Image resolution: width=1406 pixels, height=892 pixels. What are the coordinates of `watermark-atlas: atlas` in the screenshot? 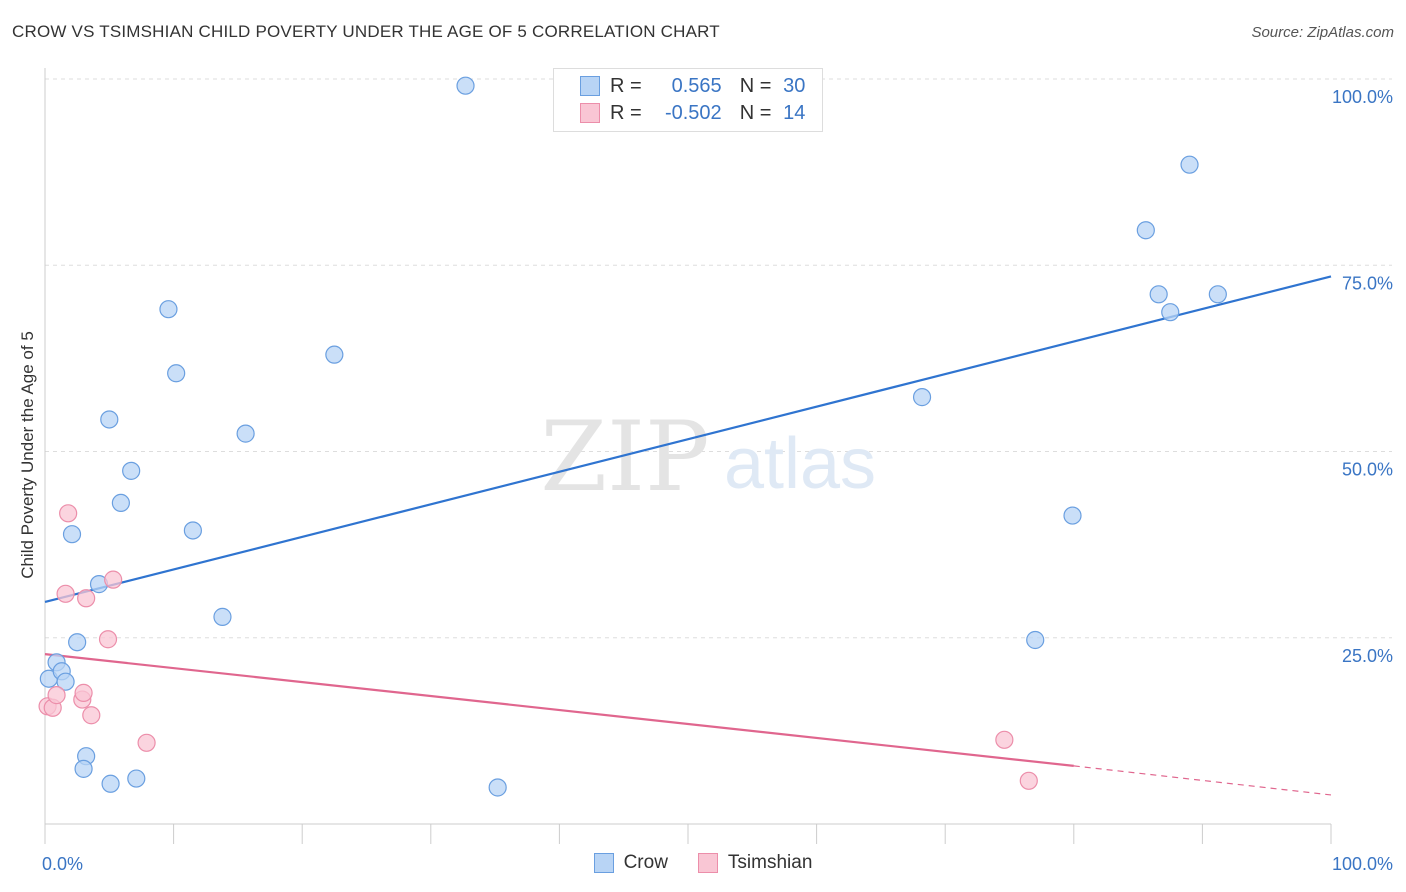 It's located at (800, 464).